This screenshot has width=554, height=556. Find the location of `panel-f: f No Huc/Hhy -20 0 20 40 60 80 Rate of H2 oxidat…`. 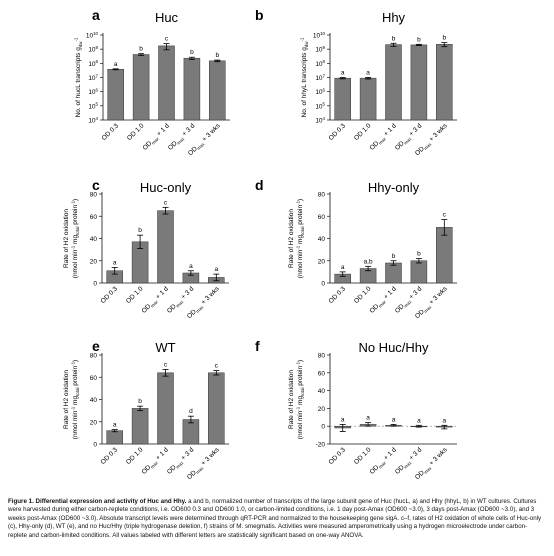

panel-f: f No Huc/Hhy -20 0 20 40 60 80 Rate of H2 oxidat… is located at coordinates (356, 409).